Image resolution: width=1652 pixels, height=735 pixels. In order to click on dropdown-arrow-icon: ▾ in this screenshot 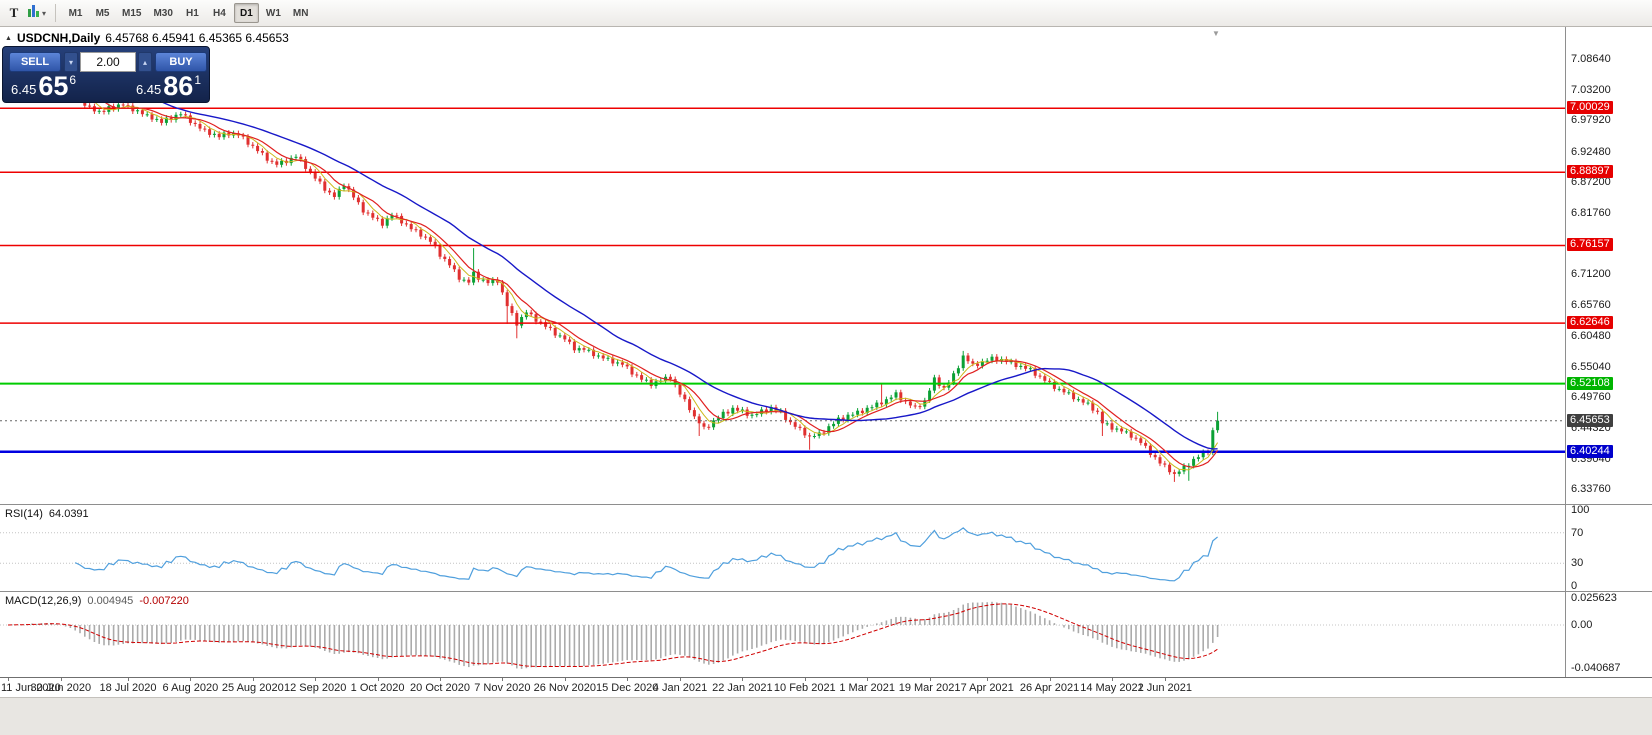, I will do `click(44, 13)`.